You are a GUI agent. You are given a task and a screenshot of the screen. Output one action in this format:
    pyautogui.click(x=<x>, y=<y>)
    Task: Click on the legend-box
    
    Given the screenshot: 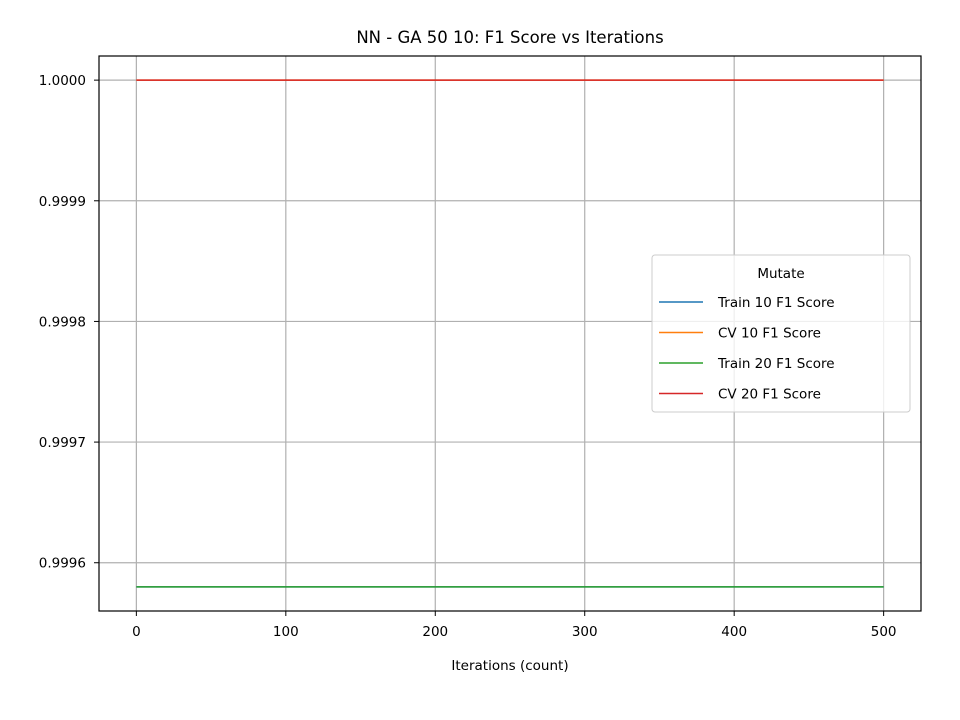 What is the action you would take?
    pyautogui.click(x=781, y=333)
    